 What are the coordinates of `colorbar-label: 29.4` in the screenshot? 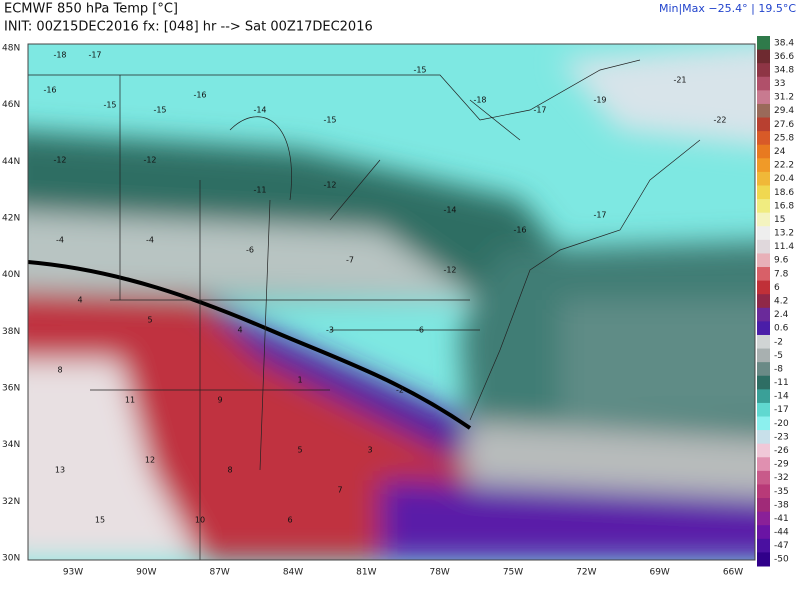 It's located at (784, 111).